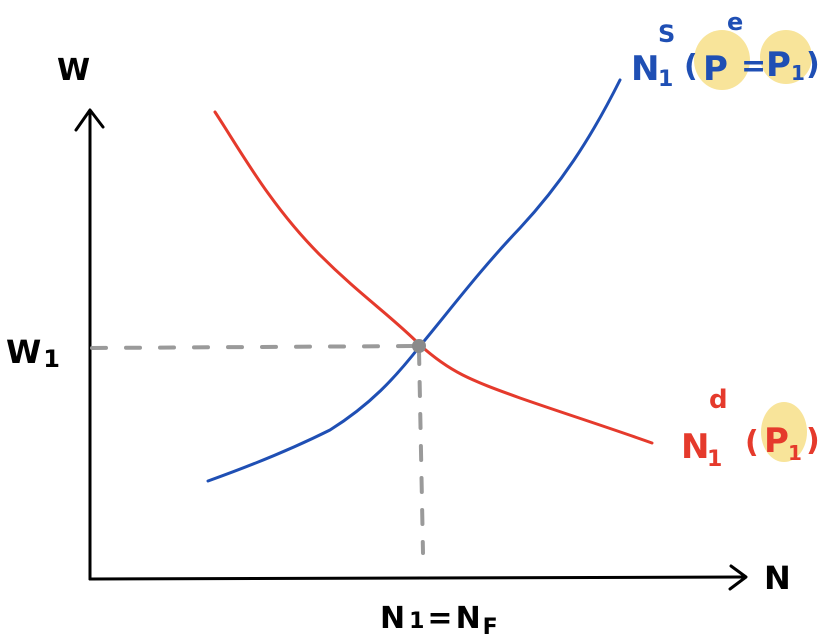 This screenshot has width=828, height=640. What do you see at coordinates (795, 453) in the screenshot?
I see `demand-label-price-sub: 1` at bounding box center [795, 453].